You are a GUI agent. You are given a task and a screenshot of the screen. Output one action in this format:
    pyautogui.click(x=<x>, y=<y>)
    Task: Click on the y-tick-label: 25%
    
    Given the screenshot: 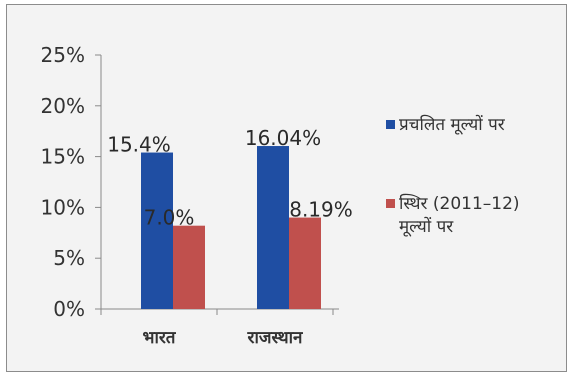 What is the action you would take?
    pyautogui.click(x=63, y=55)
    